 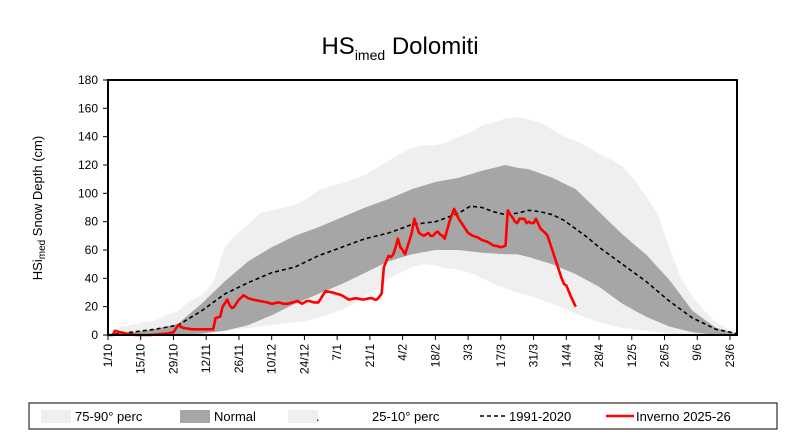 I want to click on legend-label: Normal, so click(x=235, y=416).